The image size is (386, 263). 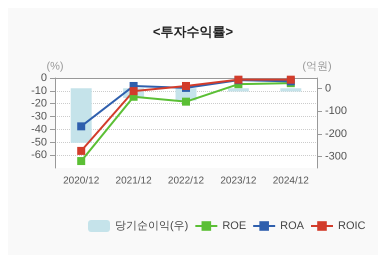 I want to click on y2-tick-label: 0, so click(x=328, y=88).